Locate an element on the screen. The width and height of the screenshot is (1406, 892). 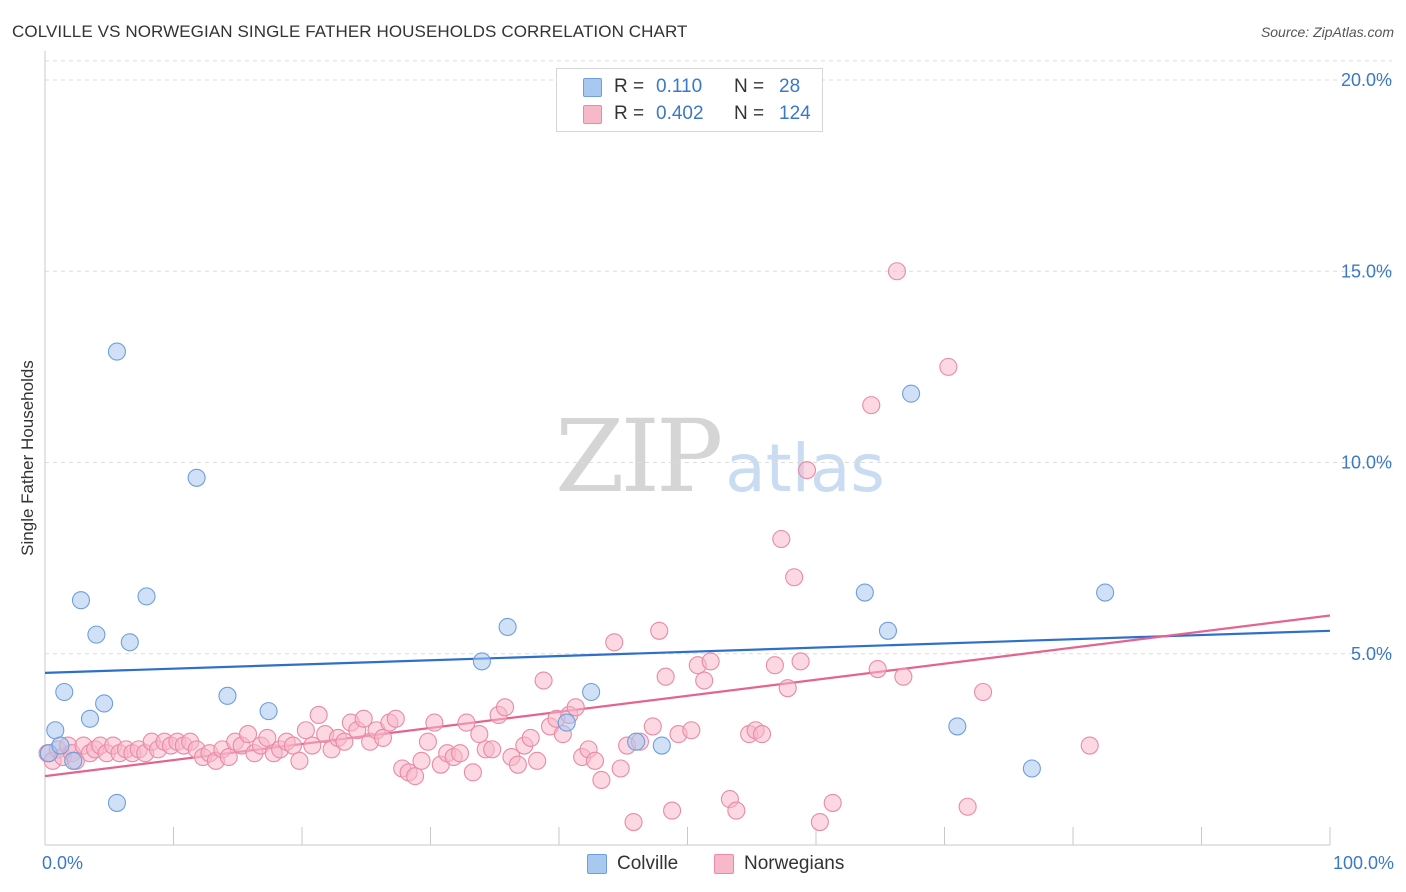
legend-row-norwegians: R = 0.402 N = 124 is located at coordinates (697, 114).